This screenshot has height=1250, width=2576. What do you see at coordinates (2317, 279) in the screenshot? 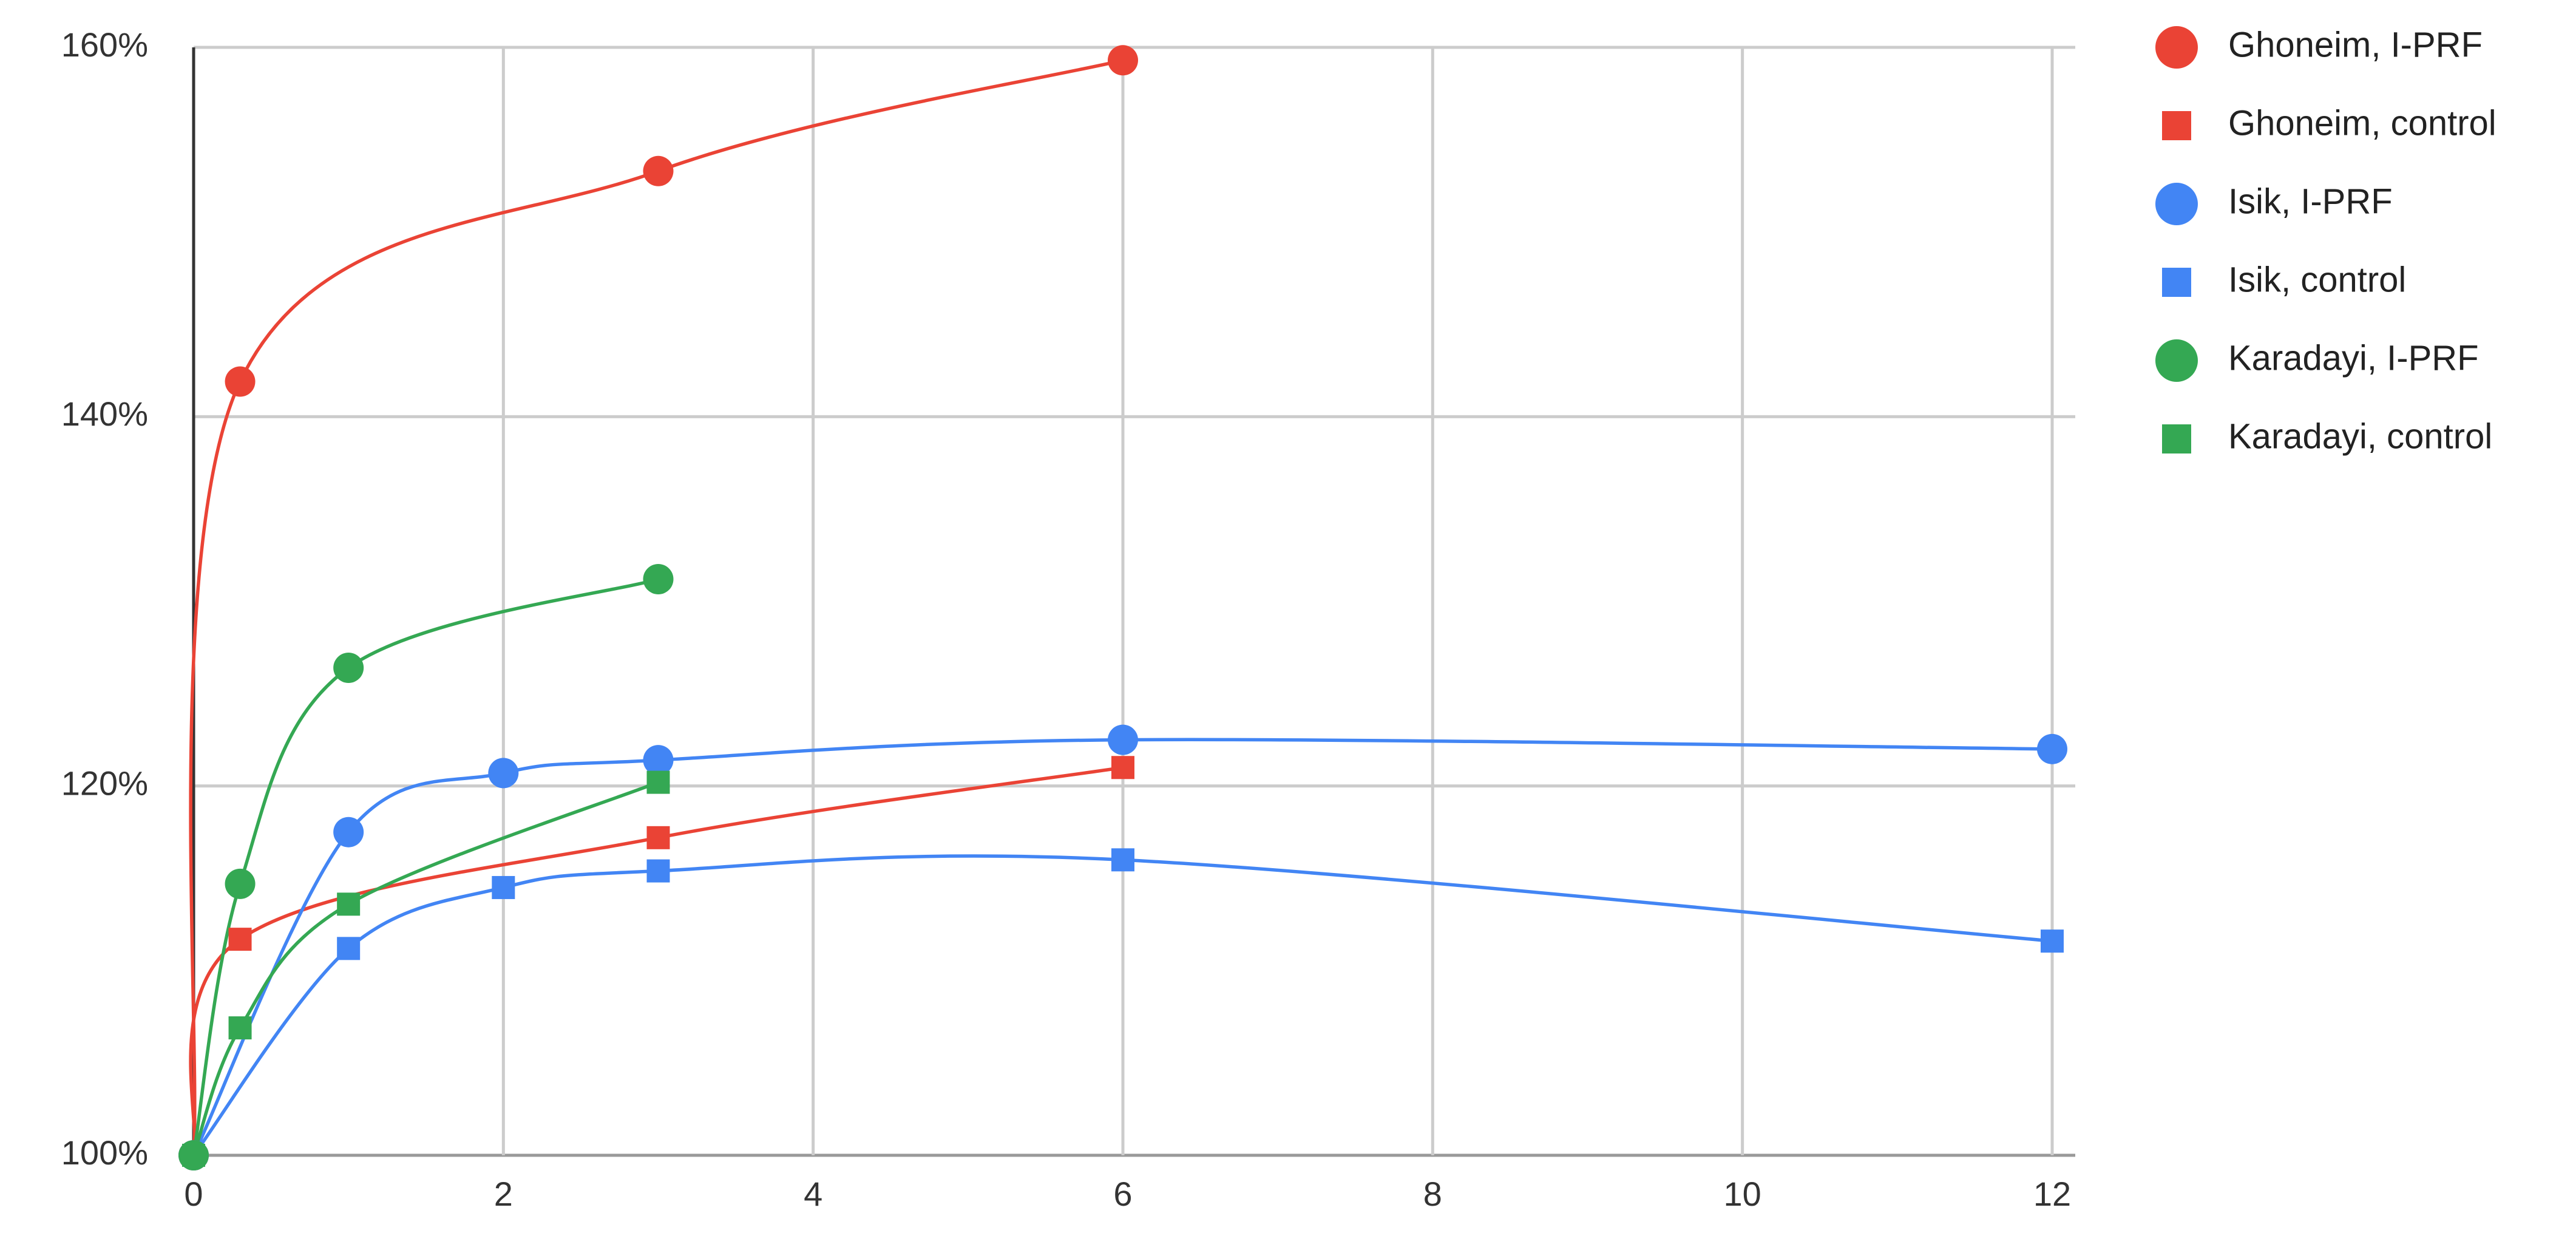
I see `legend-label: Isik, control` at bounding box center [2317, 279].